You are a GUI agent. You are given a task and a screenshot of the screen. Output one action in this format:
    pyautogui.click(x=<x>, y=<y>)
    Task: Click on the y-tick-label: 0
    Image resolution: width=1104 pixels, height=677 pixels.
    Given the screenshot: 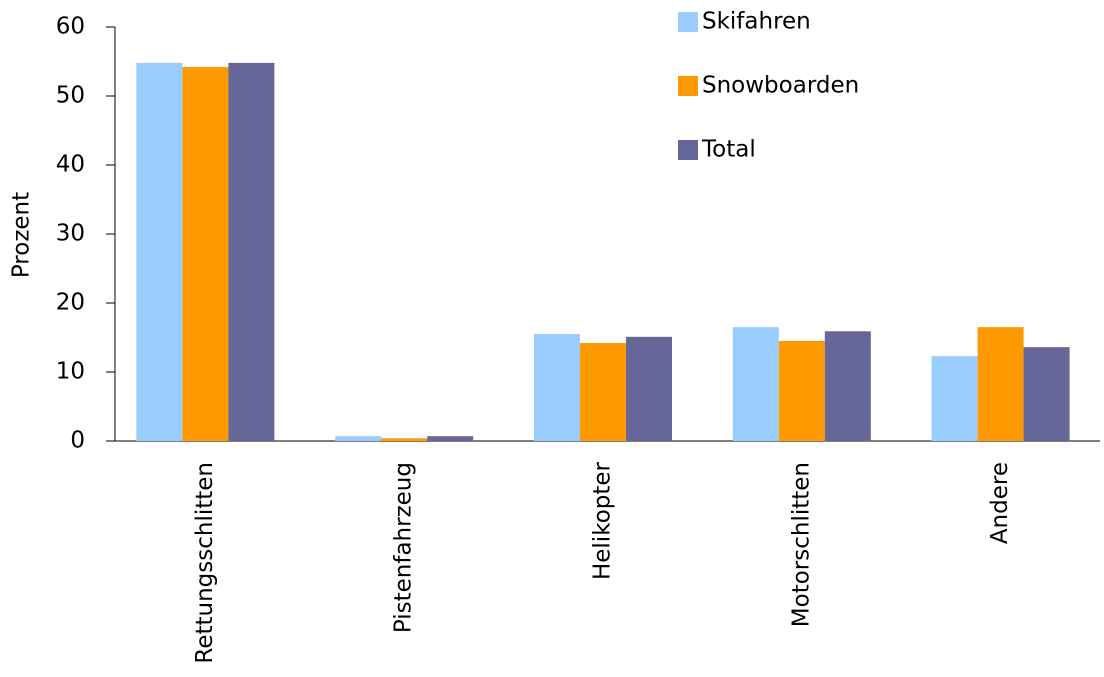 What is the action you would take?
    pyautogui.click(x=77, y=441)
    